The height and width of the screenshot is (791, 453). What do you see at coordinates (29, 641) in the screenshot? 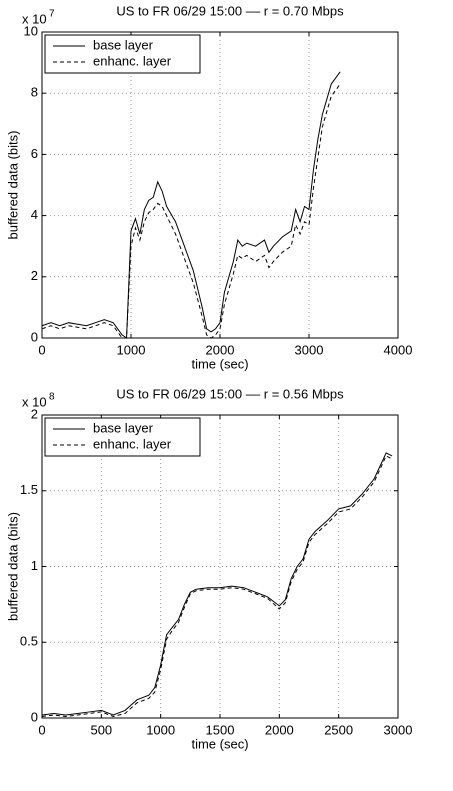
I see `y-tick-label: 0.5` at bounding box center [29, 641].